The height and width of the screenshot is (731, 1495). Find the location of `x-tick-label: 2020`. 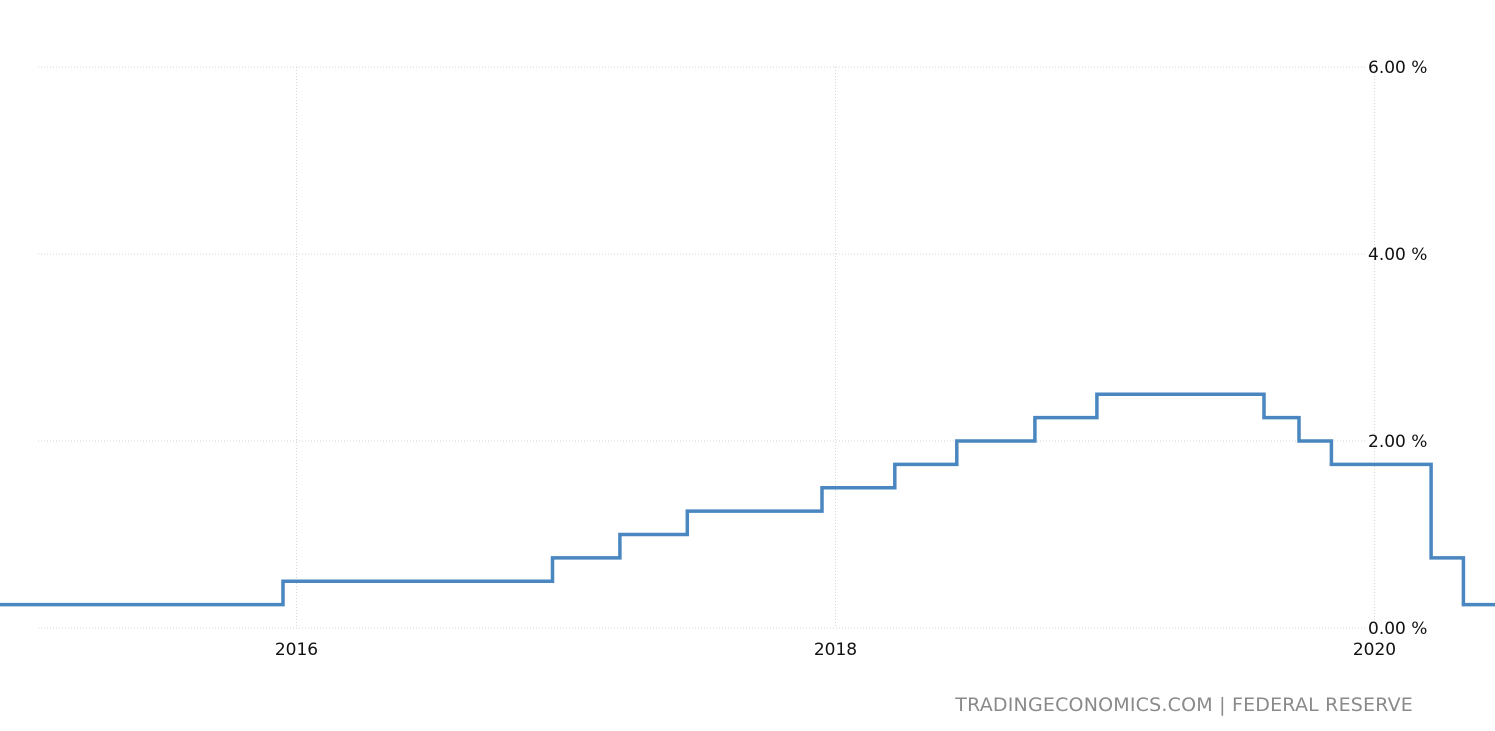

x-tick-label: 2020 is located at coordinates (1374, 650).